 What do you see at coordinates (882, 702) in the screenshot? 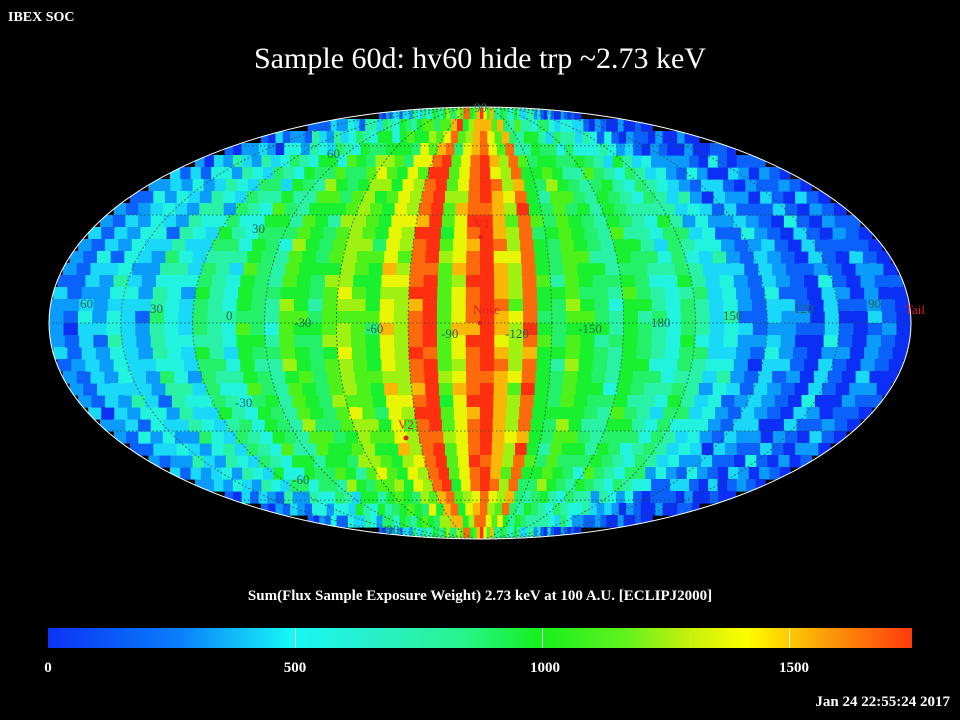
I see `timestamp: Jan 24 22:55:24 2017` at bounding box center [882, 702].